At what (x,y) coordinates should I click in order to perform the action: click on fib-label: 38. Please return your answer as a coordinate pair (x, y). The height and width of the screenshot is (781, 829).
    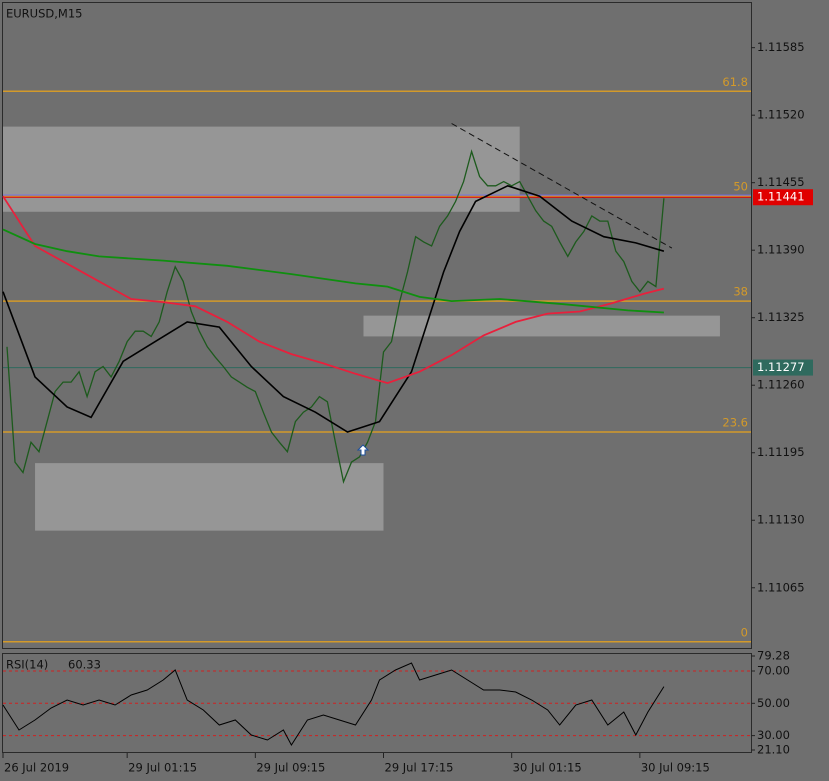
    Looking at the image, I should click on (740, 292).